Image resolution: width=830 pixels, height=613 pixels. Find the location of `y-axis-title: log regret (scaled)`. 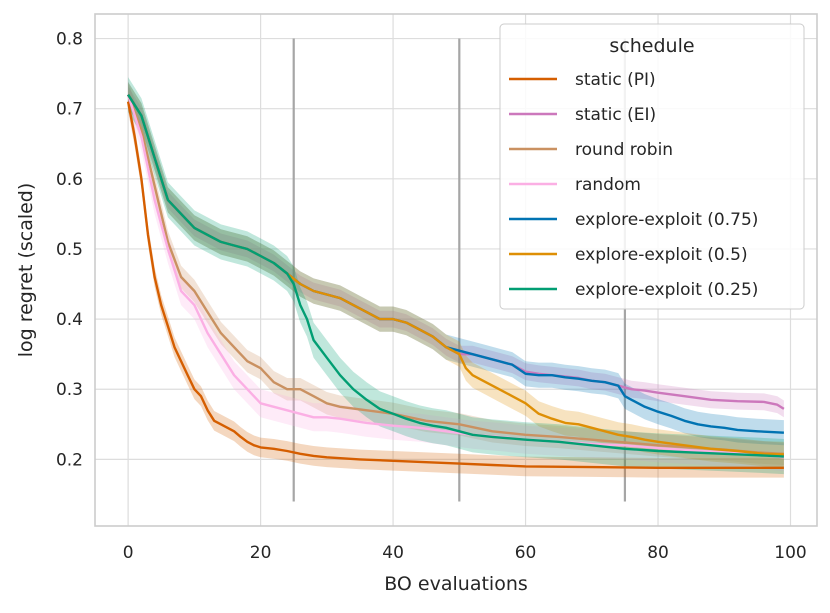

y-axis-title: log regret (scaled) is located at coordinates (26, 270).